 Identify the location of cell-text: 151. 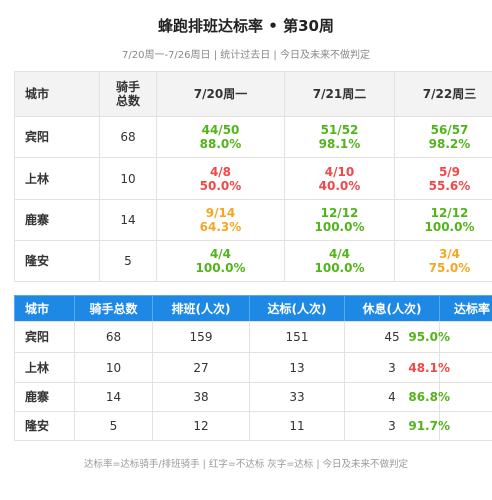
(297, 337).